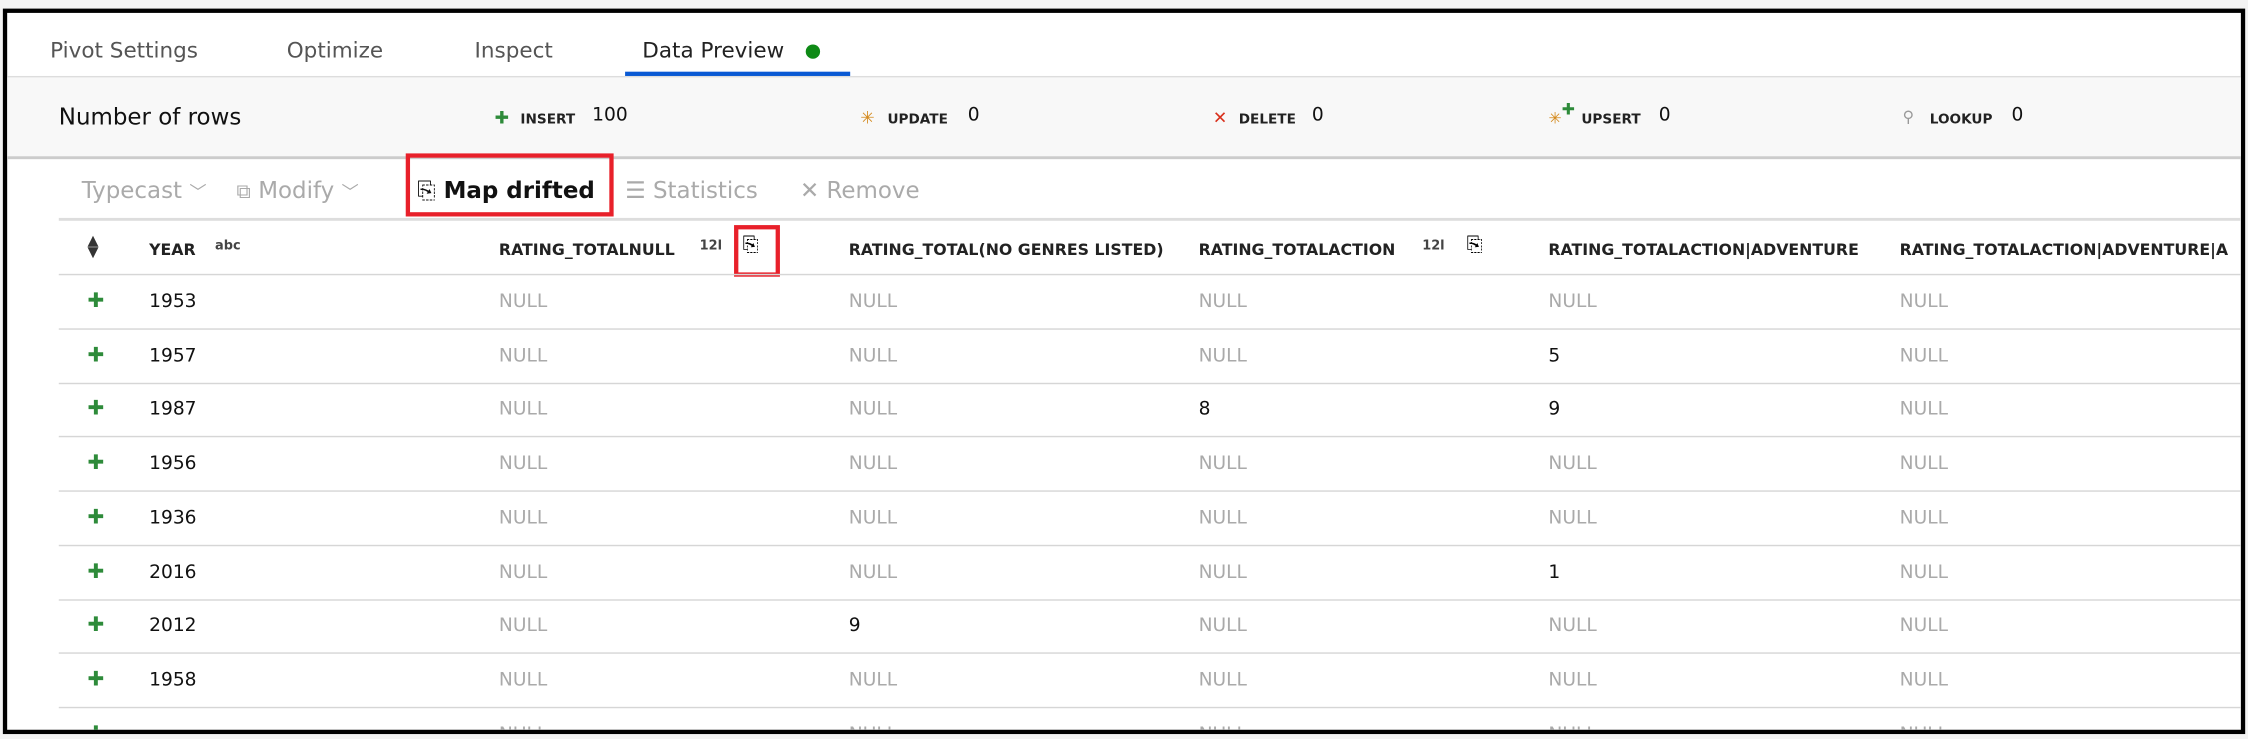 This screenshot has height=739, width=2248. What do you see at coordinates (1561, 114) in the screenshot?
I see `upsert-icon: ✳✚` at bounding box center [1561, 114].